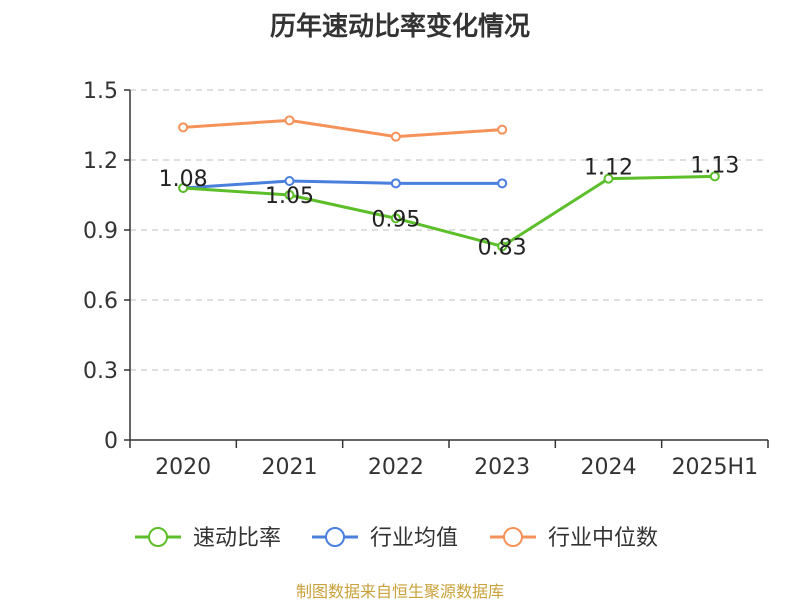  I want to click on y-tick-label: 0.9, so click(100, 231).